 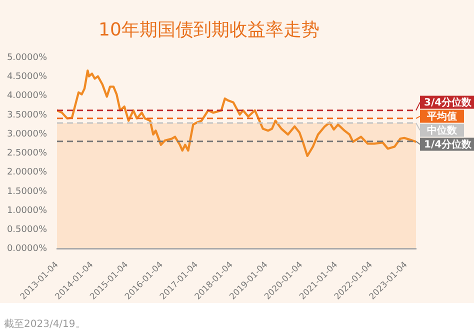 What do you see at coordinates (27, 211) in the screenshot?
I see `y-tick-label: 1.0000%` at bounding box center [27, 211].